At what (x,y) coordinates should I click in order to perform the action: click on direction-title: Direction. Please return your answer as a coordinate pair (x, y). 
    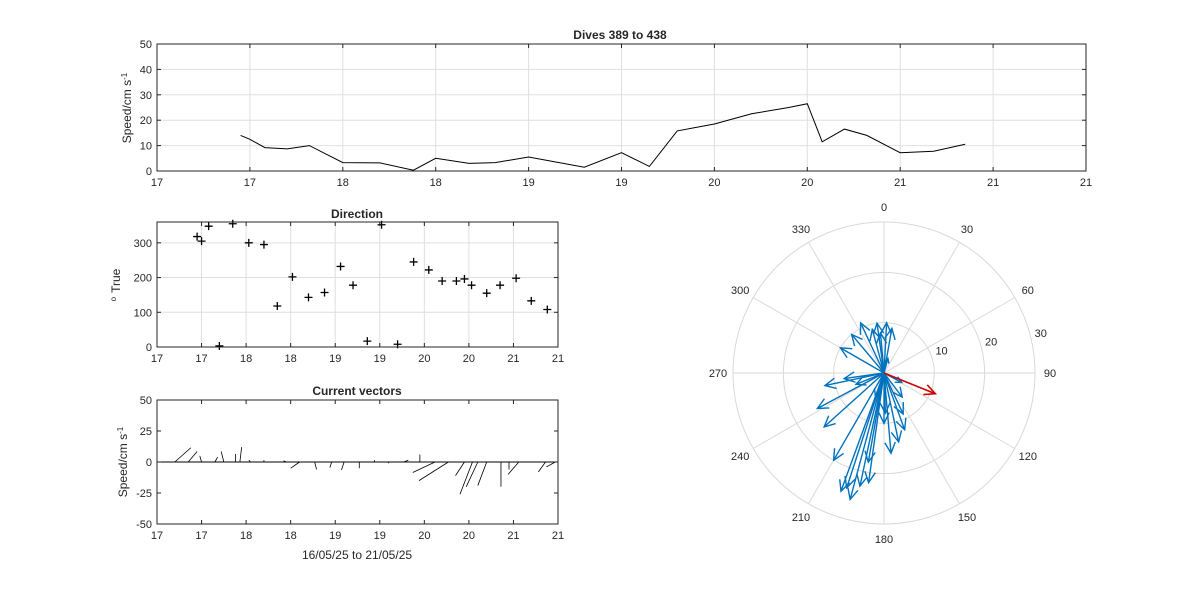
    Looking at the image, I should click on (357, 214).